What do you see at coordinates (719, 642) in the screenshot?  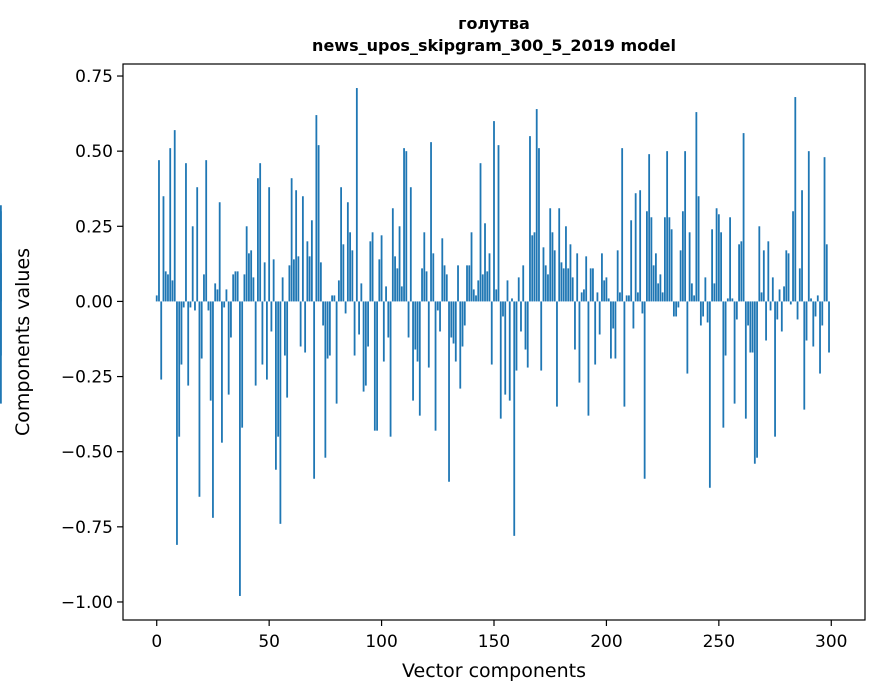 I see `x-tick-label: 250` at bounding box center [719, 642].